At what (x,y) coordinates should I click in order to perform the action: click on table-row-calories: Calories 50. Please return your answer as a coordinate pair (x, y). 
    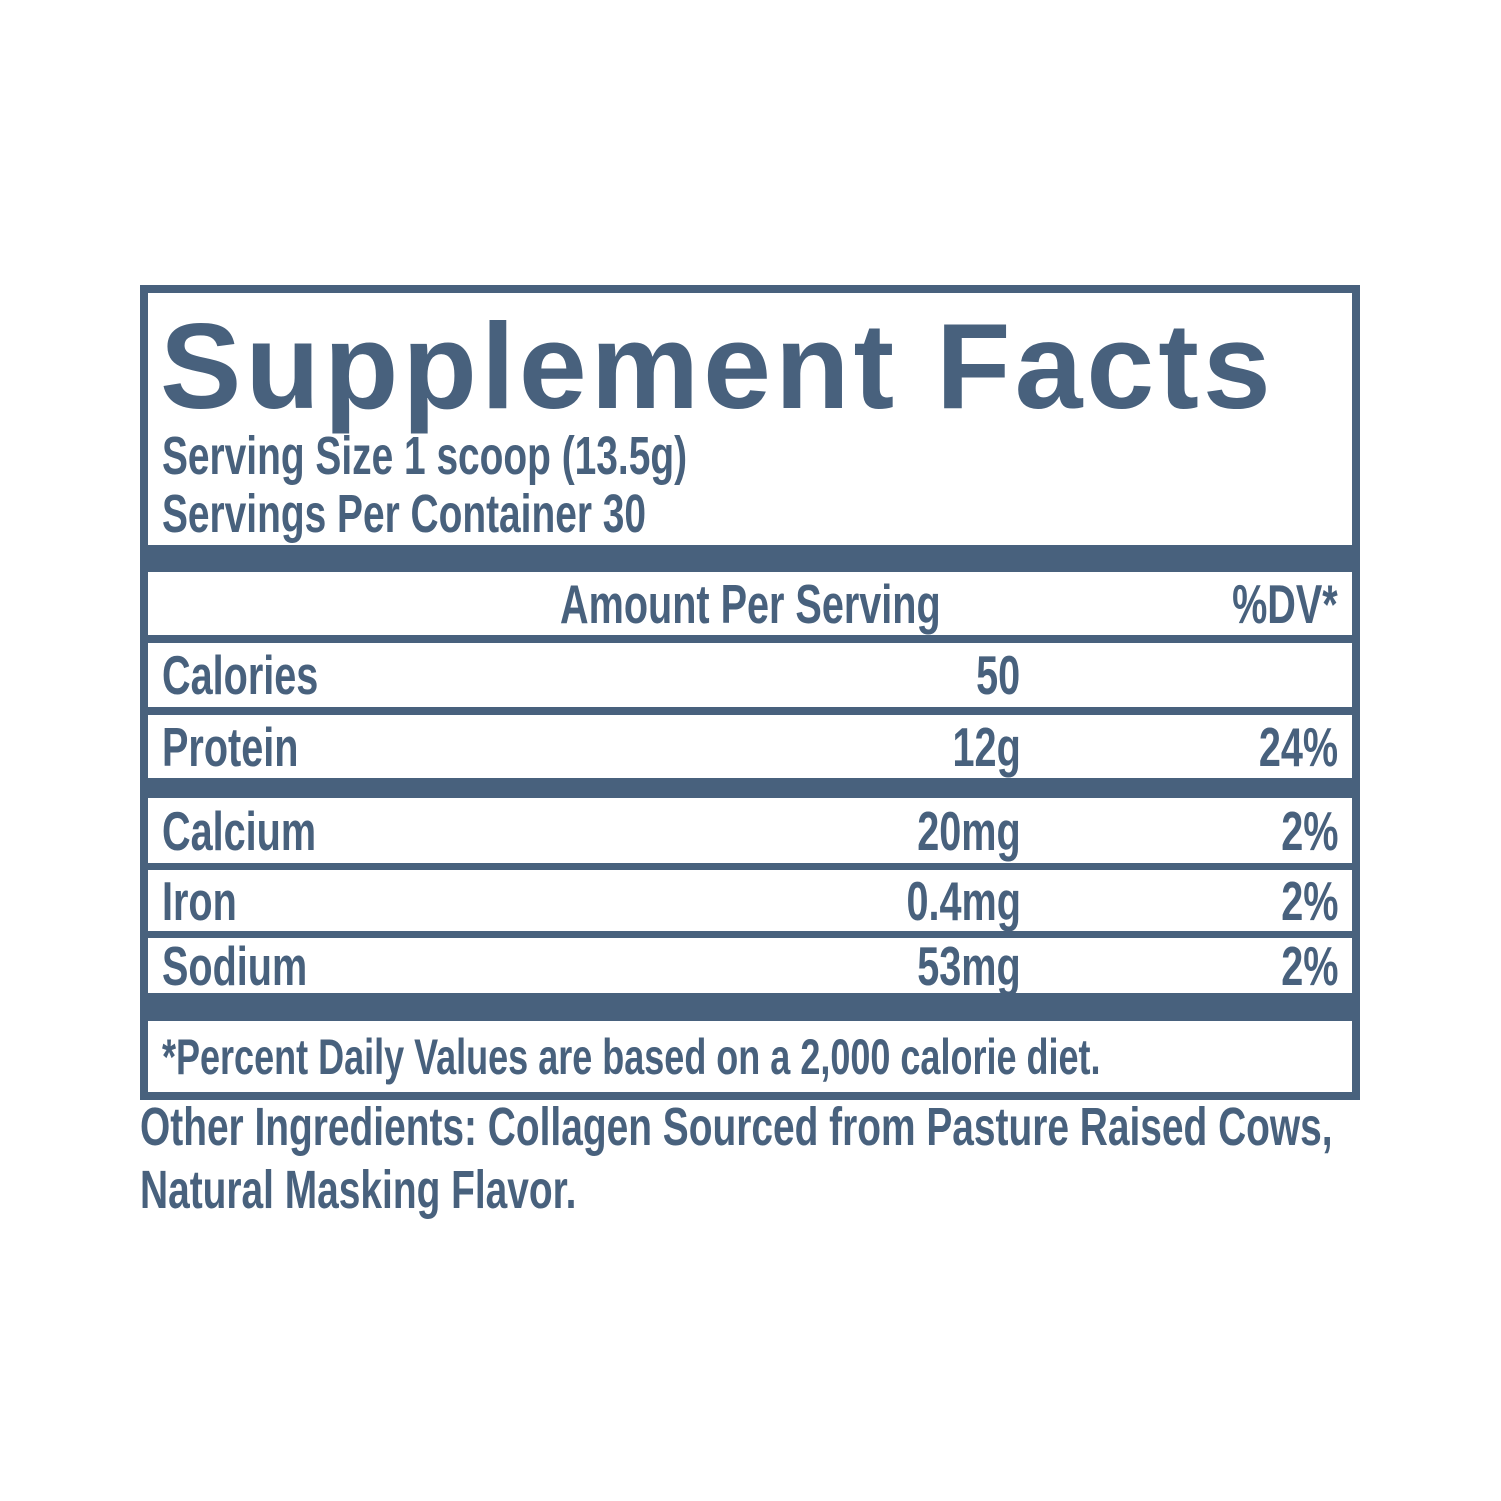
    Looking at the image, I should click on (750, 675).